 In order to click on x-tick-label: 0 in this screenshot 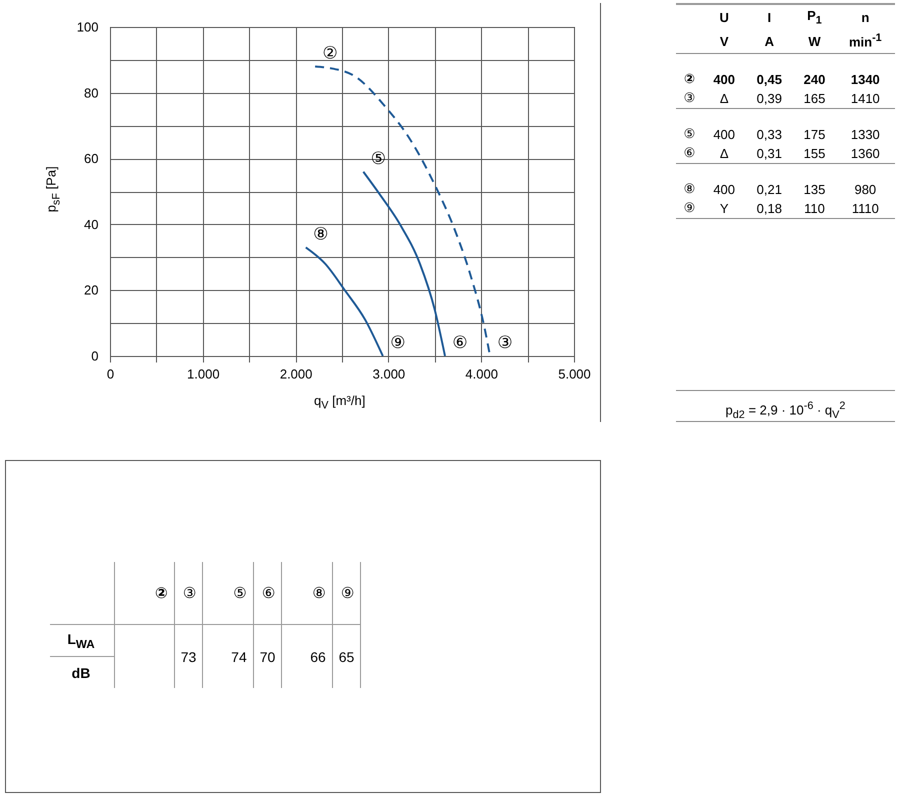, I will do `click(110, 374)`.